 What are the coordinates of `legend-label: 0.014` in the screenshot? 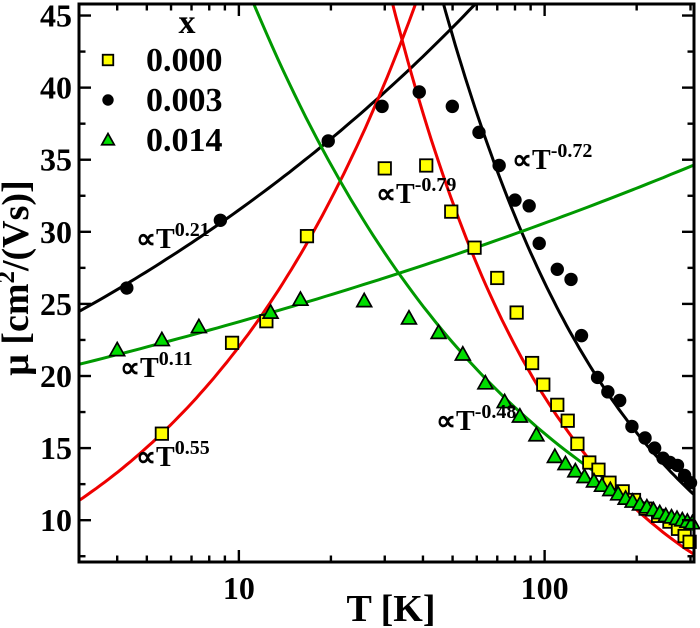 It's located at (184, 140).